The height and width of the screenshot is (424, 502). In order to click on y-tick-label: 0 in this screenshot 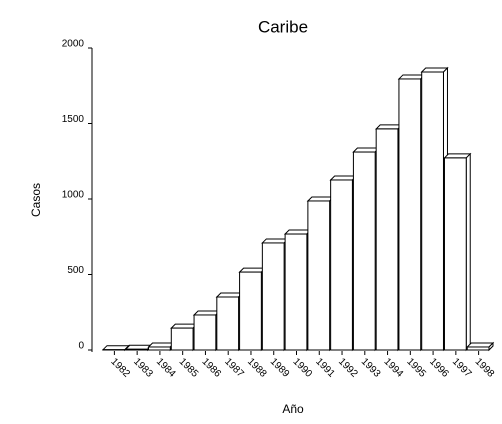, I will do `click(81, 346)`.